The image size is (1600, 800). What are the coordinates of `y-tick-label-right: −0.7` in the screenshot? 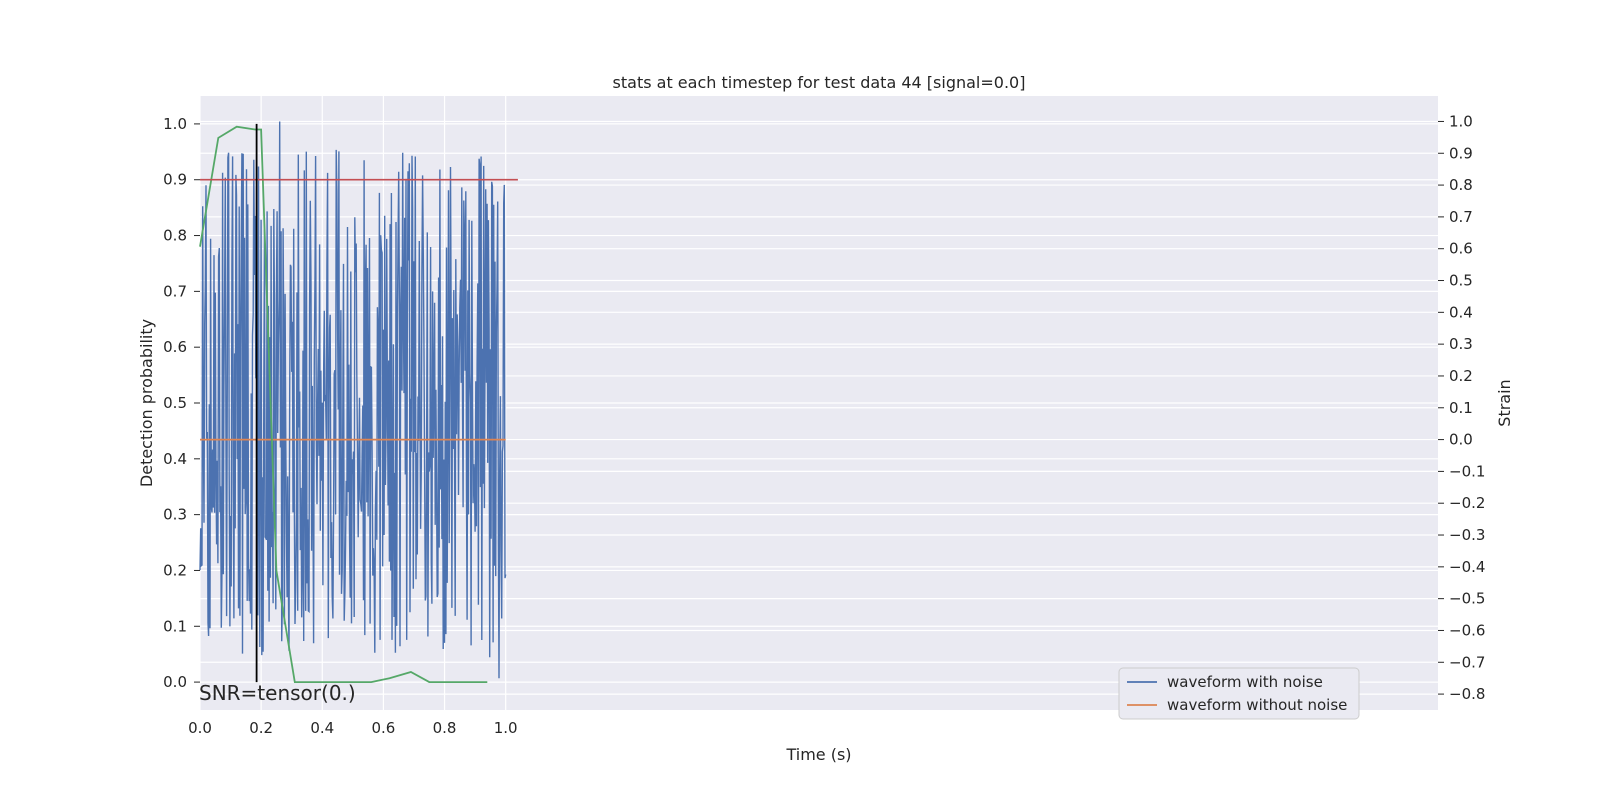 It's located at (1467, 662).